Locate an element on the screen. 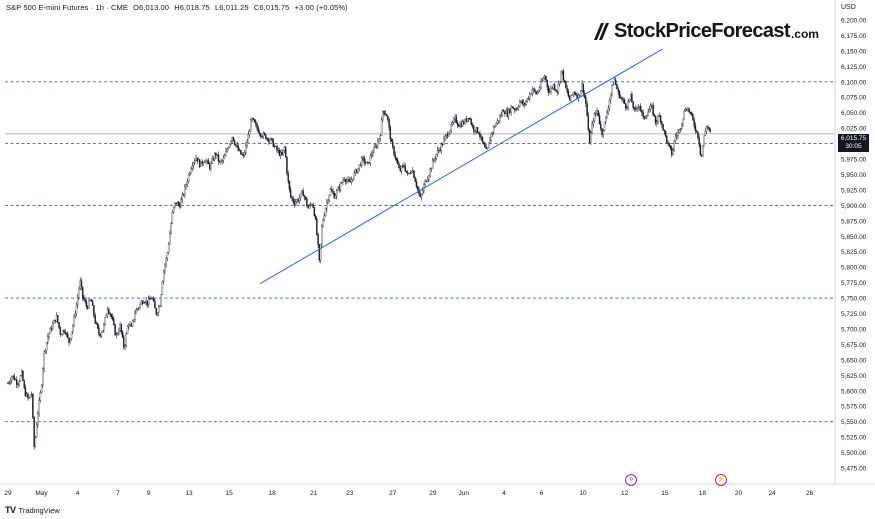 This screenshot has height=519, width=875. y-tick-label: 5,600.00 is located at coordinates (854, 391).